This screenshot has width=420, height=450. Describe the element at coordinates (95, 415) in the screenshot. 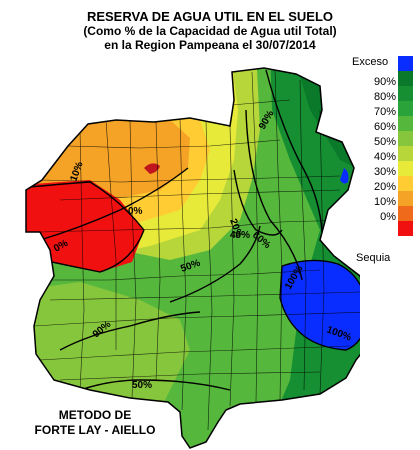

I see `method-line-1: METODO DE` at that location.